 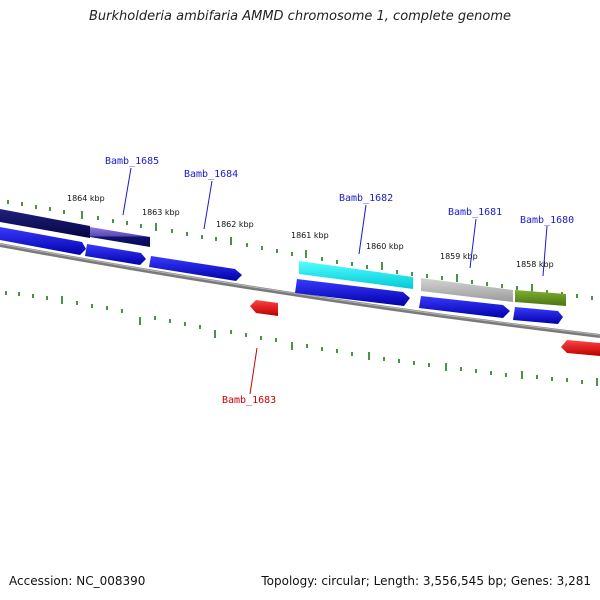 I want to click on reverse-cds-arrow, so click(x=580, y=348).